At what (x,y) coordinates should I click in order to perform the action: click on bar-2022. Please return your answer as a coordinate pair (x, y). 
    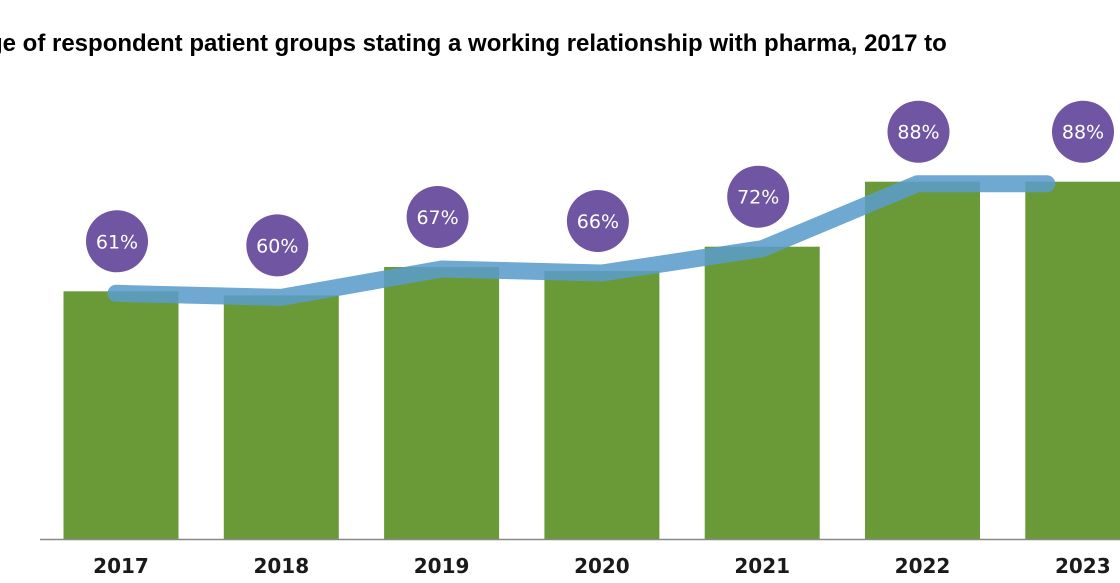
    Looking at the image, I should click on (922, 360).